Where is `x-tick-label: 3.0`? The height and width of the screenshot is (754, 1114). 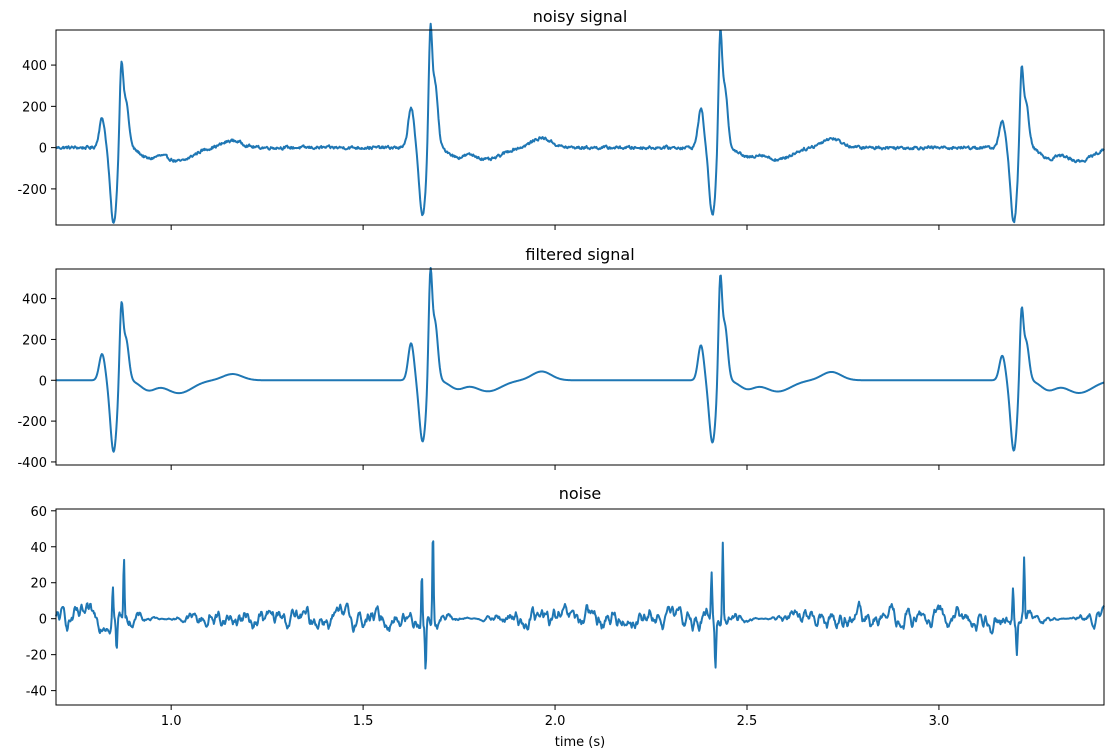
x-tick-label: 3.0 is located at coordinates (939, 721).